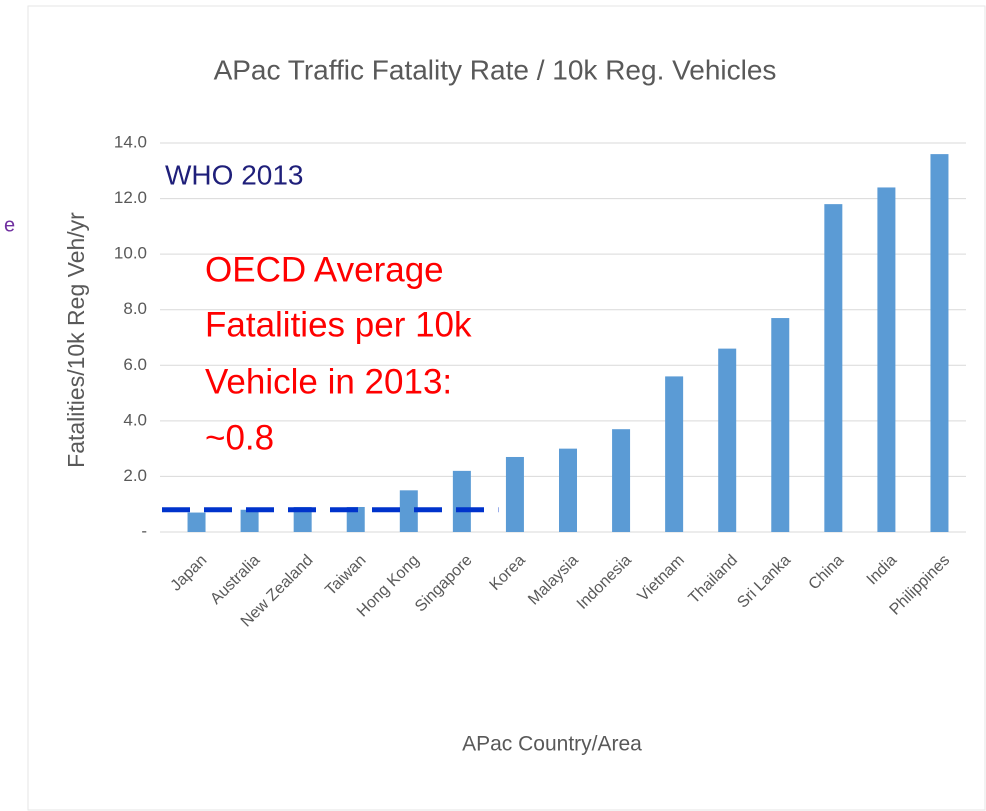 Image resolution: width=986 pixels, height=811 pixels. What do you see at coordinates (135, 308) in the screenshot?
I see `y-tick-label: 8.0` at bounding box center [135, 308].